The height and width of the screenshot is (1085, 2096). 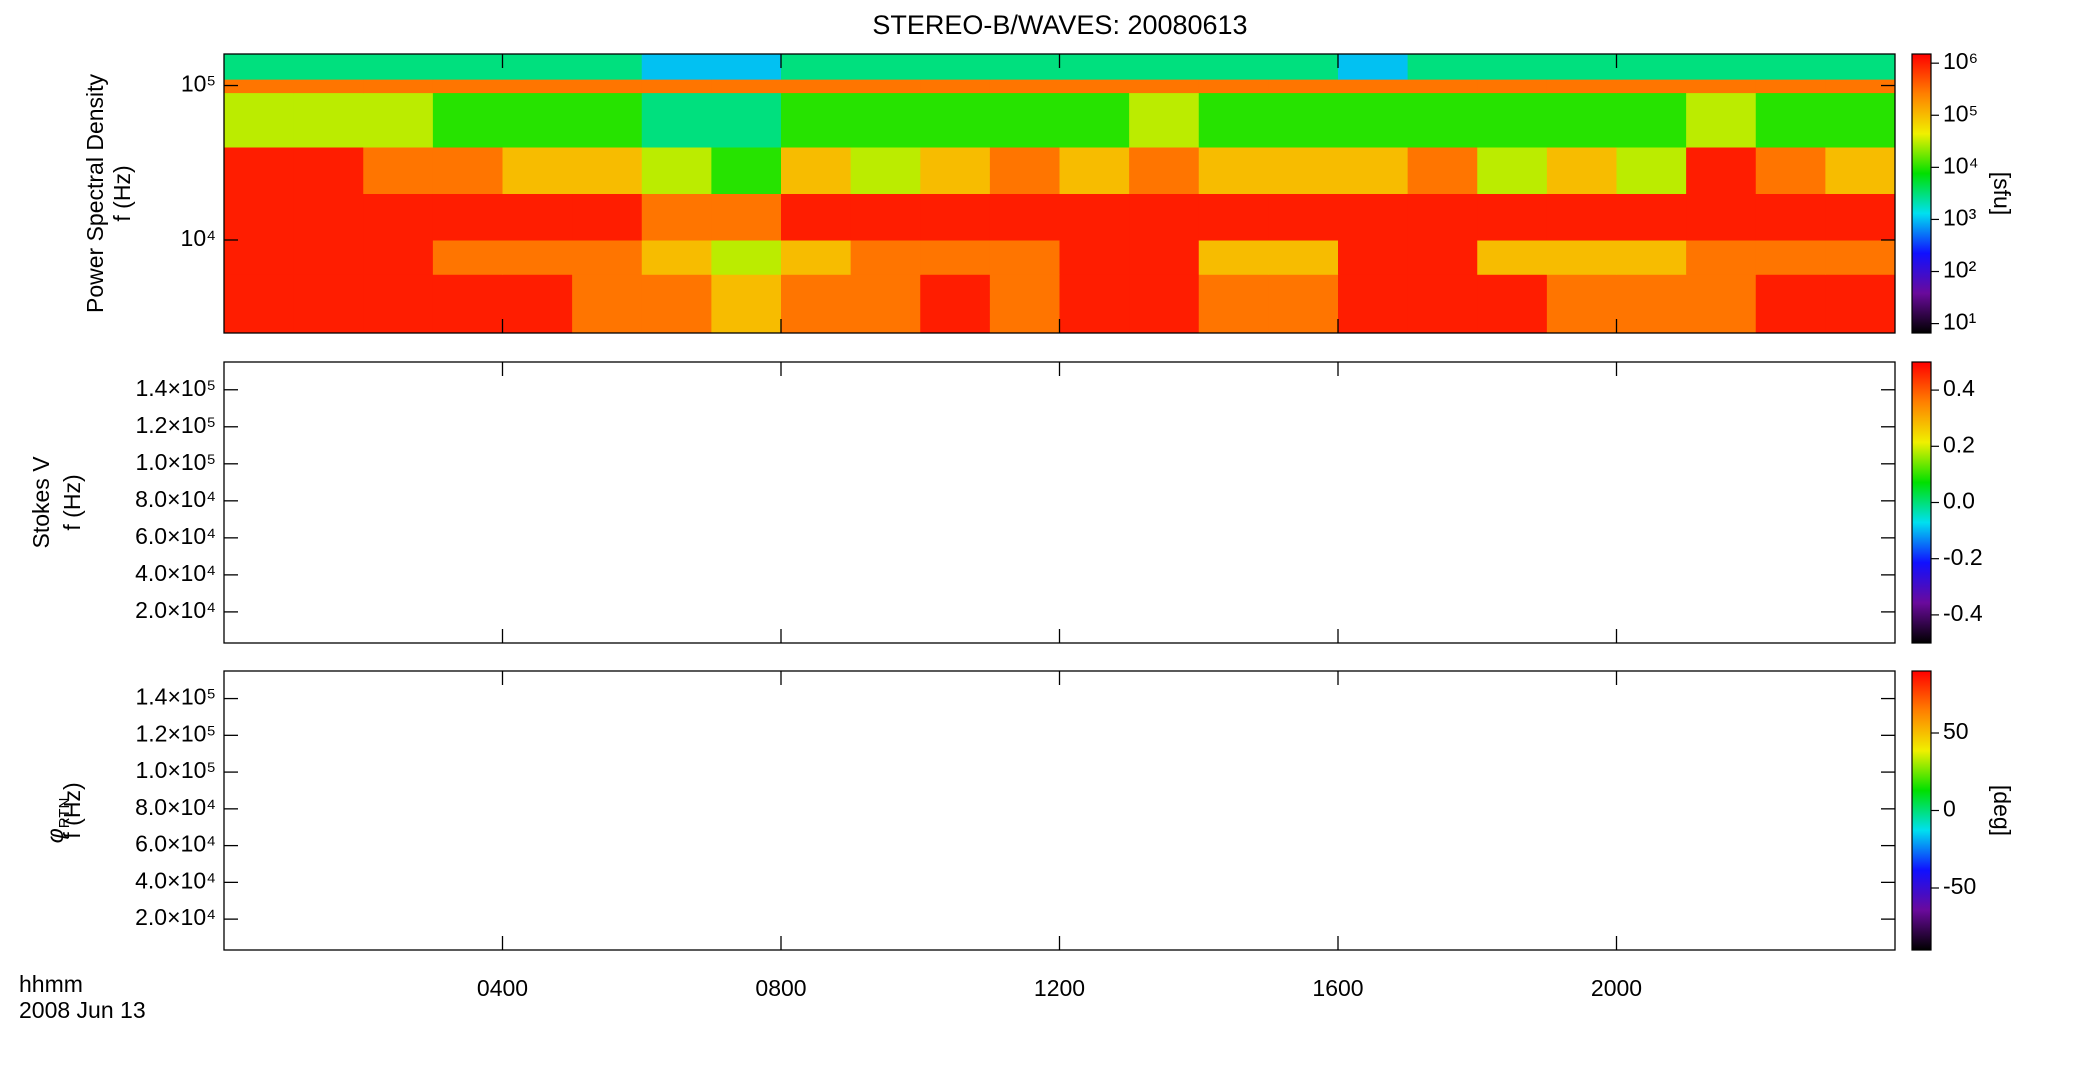 I want to click on colorbar-tick-label: -50, so click(x=1959, y=886).